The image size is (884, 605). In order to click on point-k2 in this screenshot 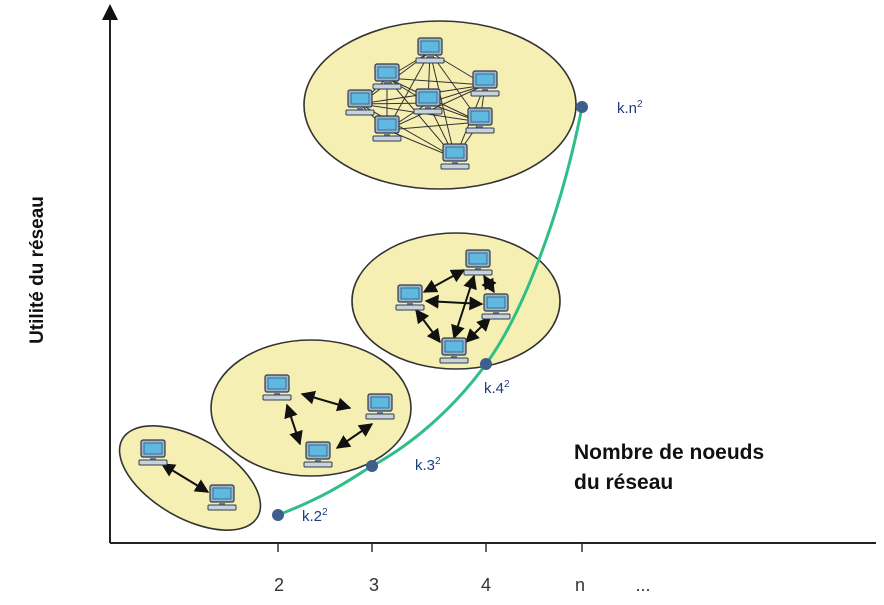, I will do `click(278, 515)`.